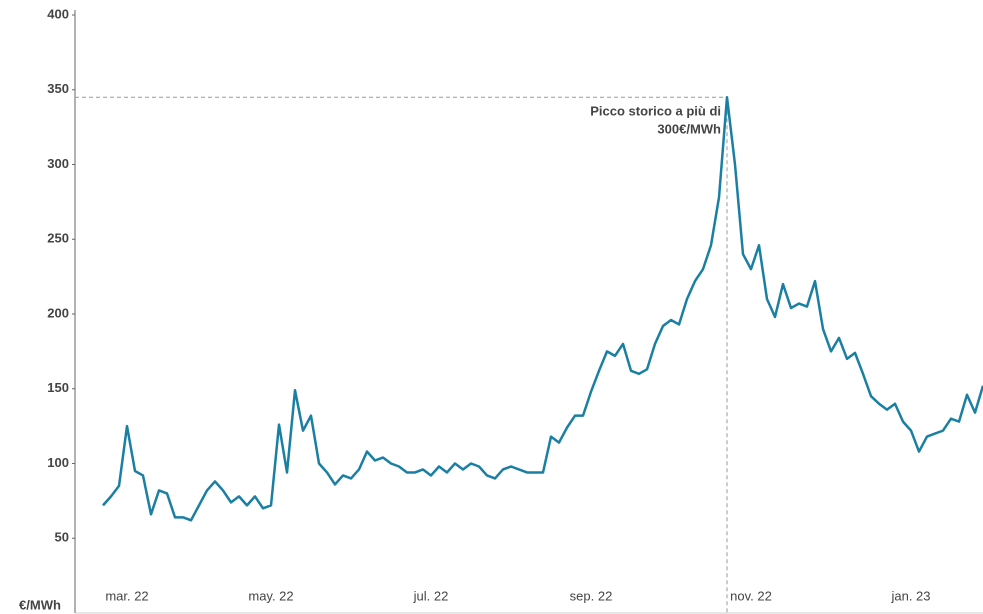  Describe the element at coordinates (910, 595) in the screenshot. I see `x-tick-label: jan. 23` at that location.